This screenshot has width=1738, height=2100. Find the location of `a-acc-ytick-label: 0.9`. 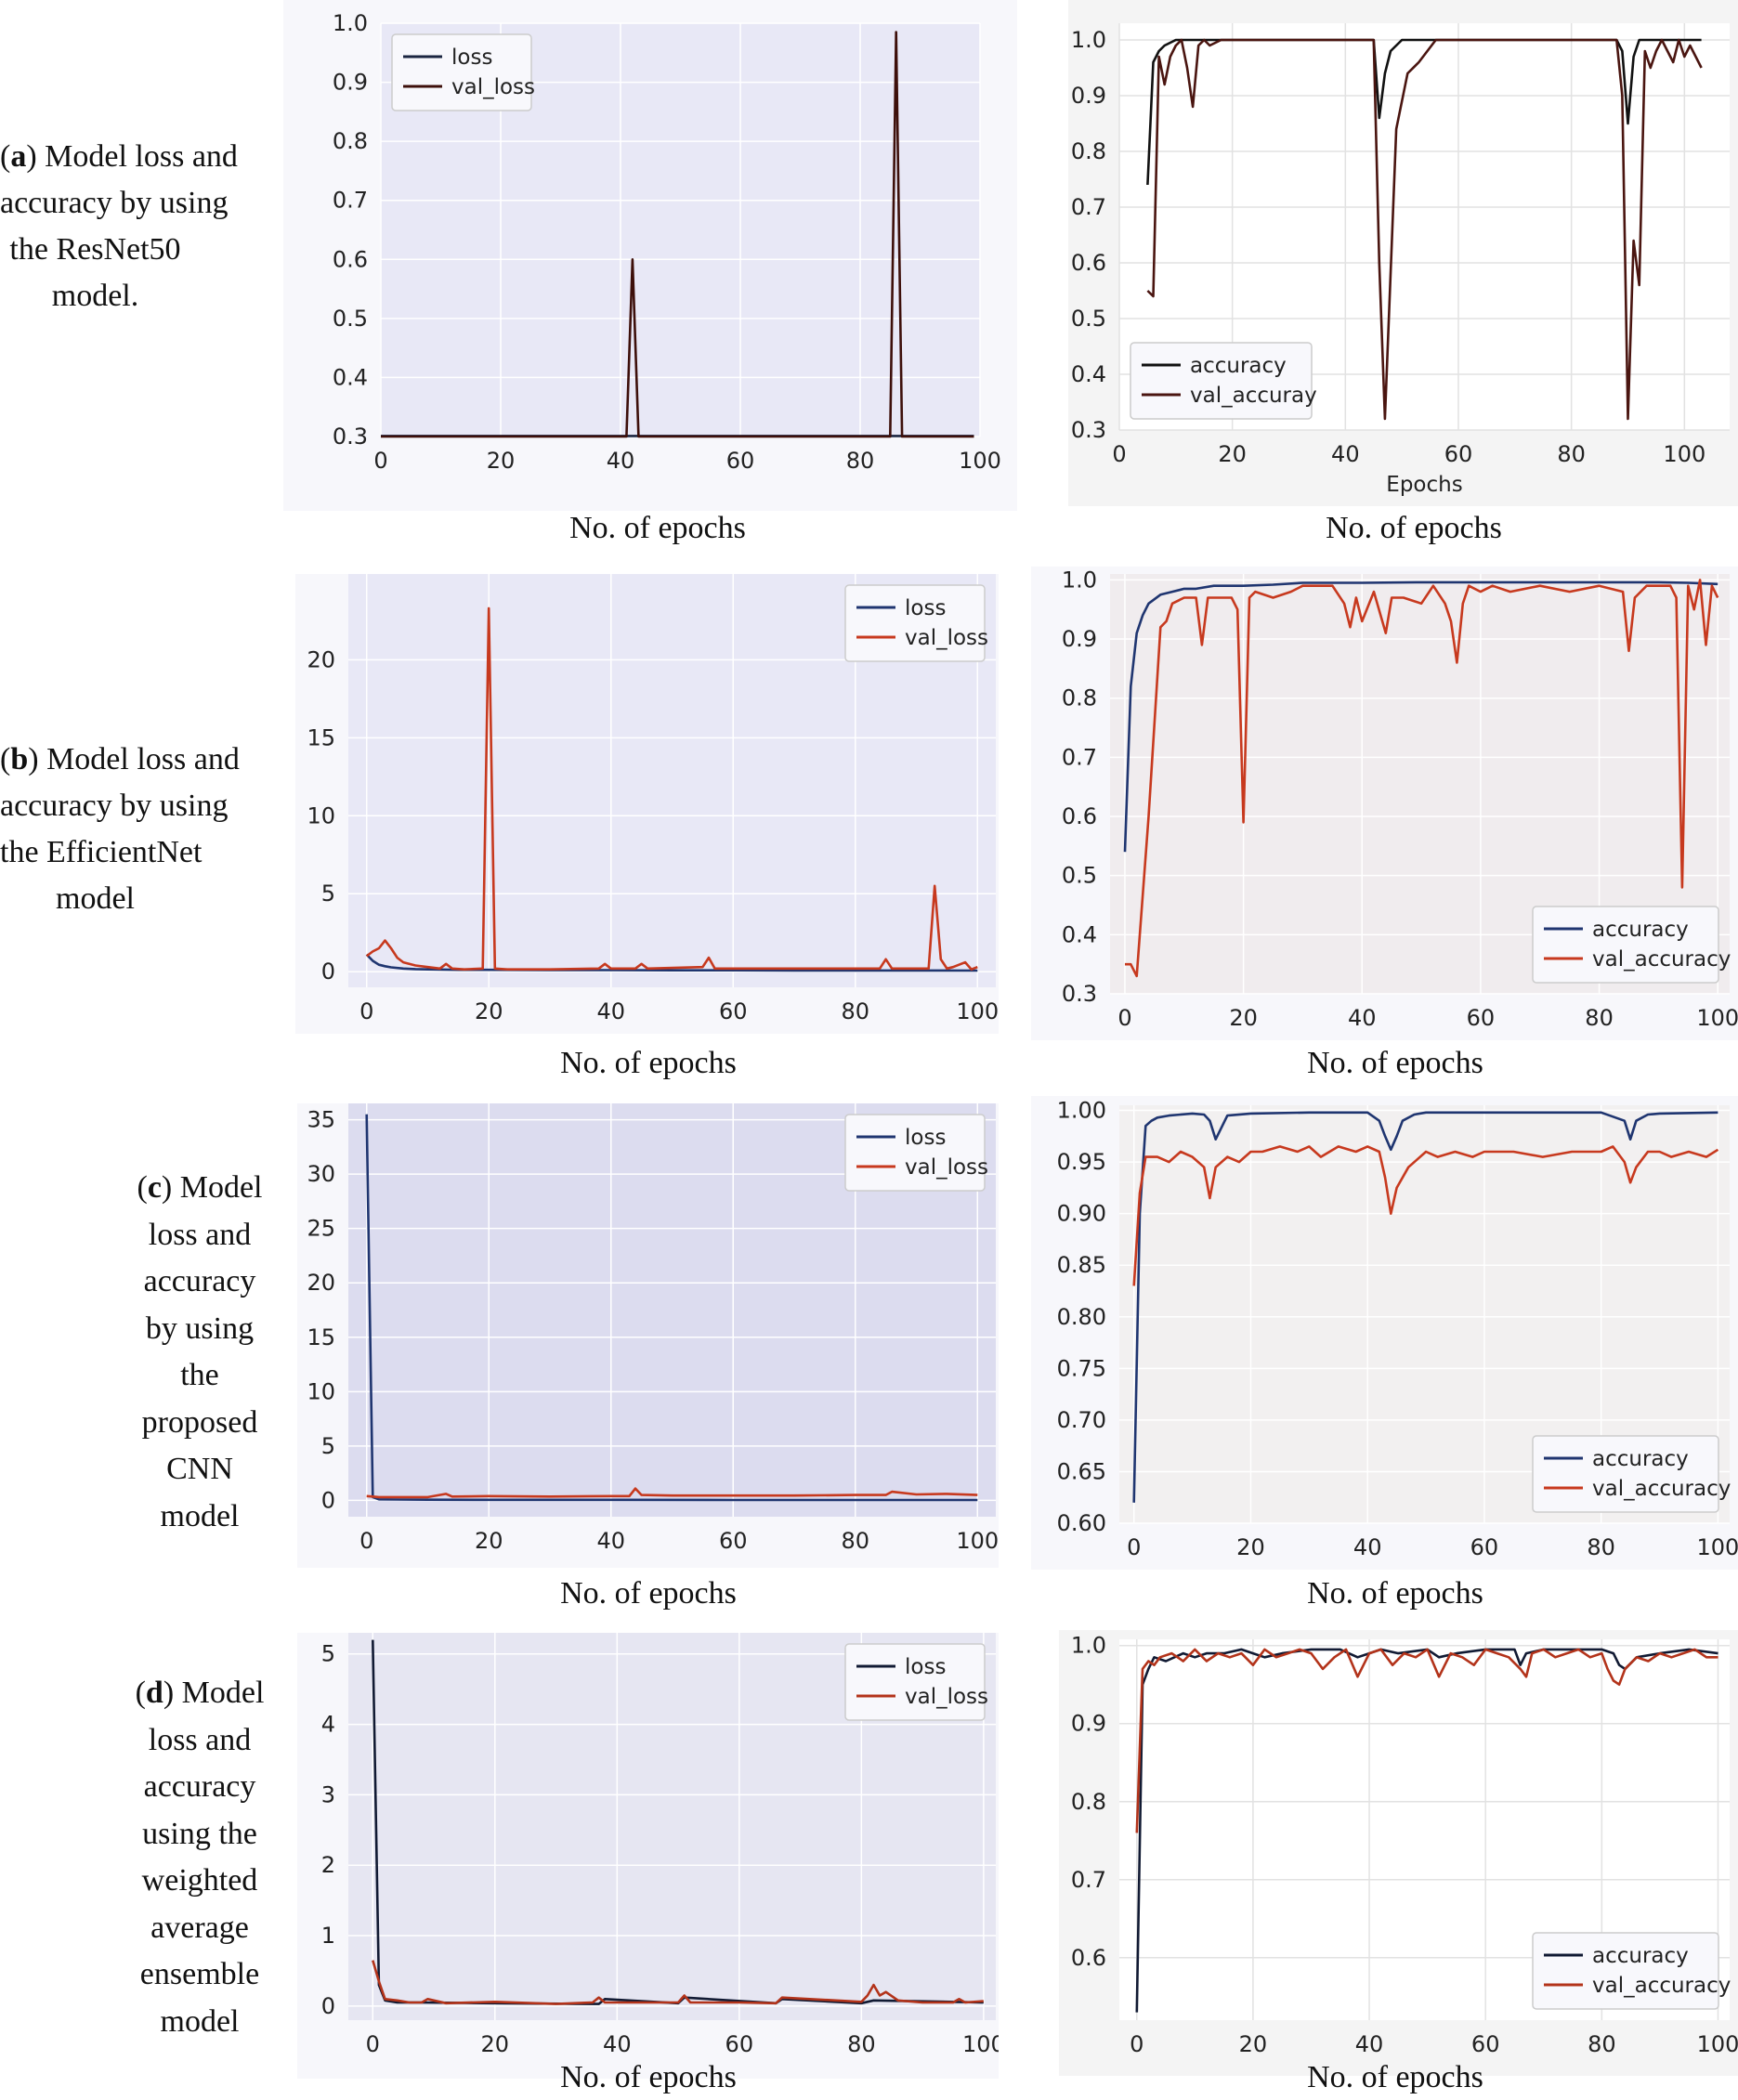

a-acc-ytick-label: 0.9 is located at coordinates (1088, 96).